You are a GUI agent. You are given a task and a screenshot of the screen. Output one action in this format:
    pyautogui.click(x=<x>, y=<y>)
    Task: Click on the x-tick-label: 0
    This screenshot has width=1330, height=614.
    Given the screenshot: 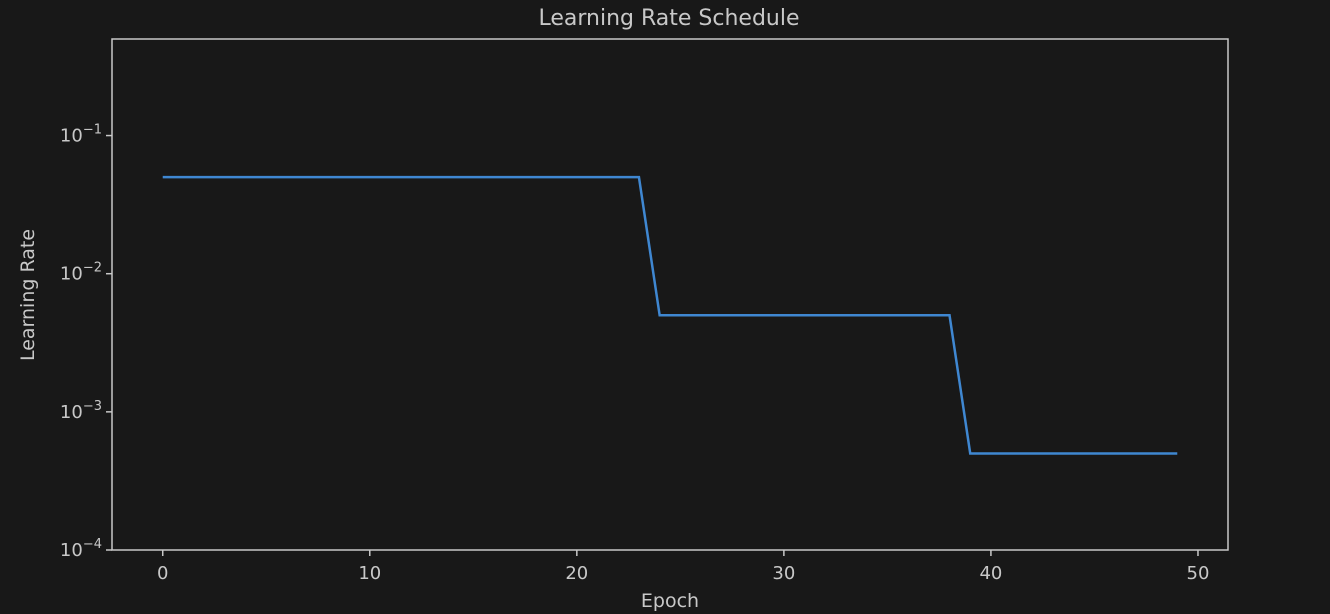 What is the action you would take?
    pyautogui.click(x=162, y=573)
    